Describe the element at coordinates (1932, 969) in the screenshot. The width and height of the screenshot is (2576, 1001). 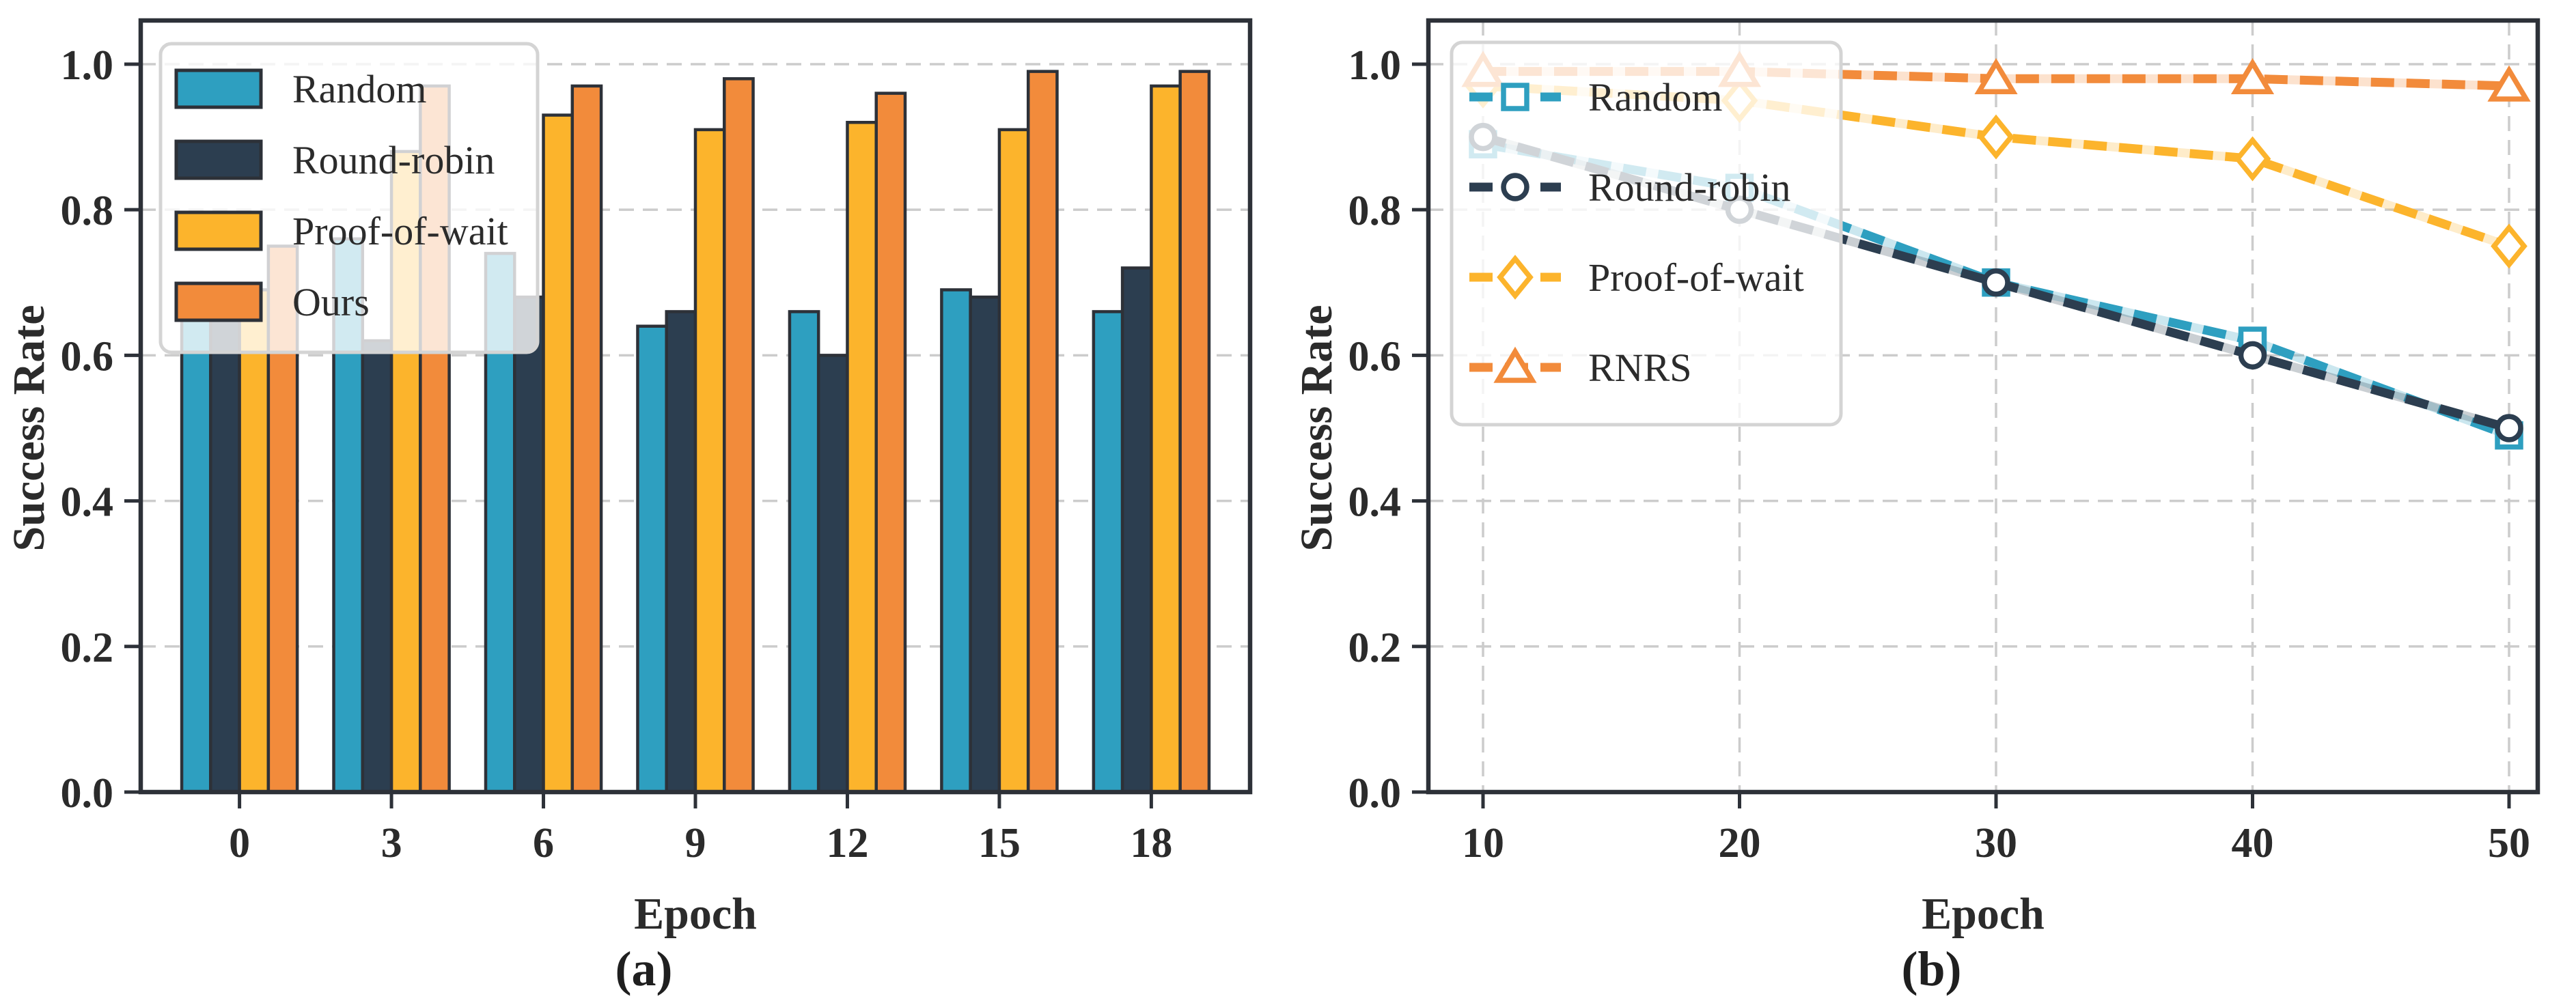
I see `caption-b: (b)` at that location.